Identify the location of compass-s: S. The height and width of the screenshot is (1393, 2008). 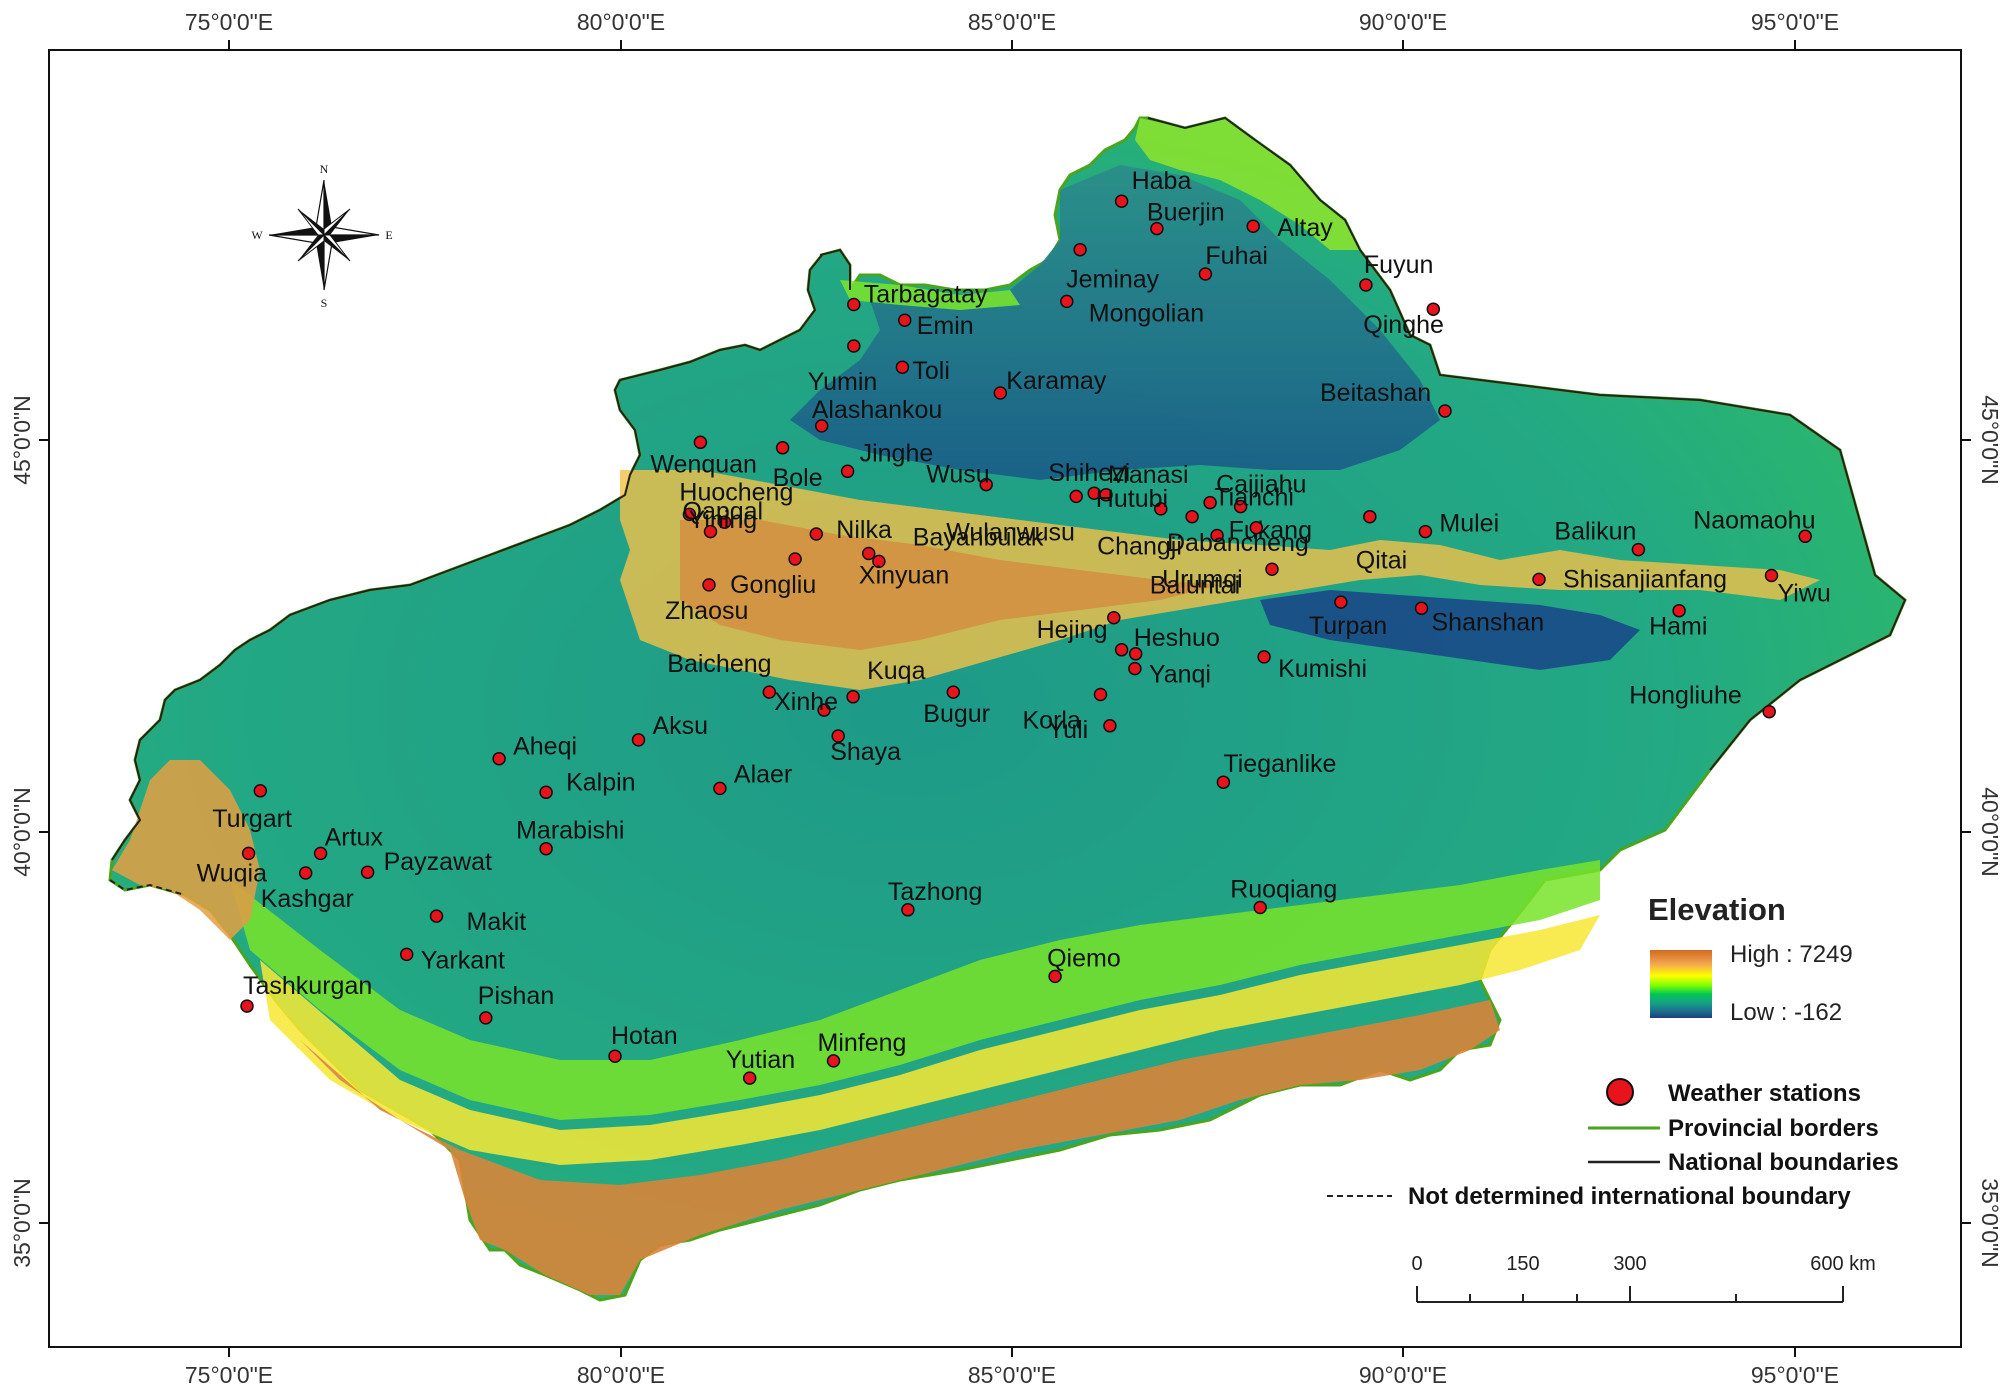
(324, 303).